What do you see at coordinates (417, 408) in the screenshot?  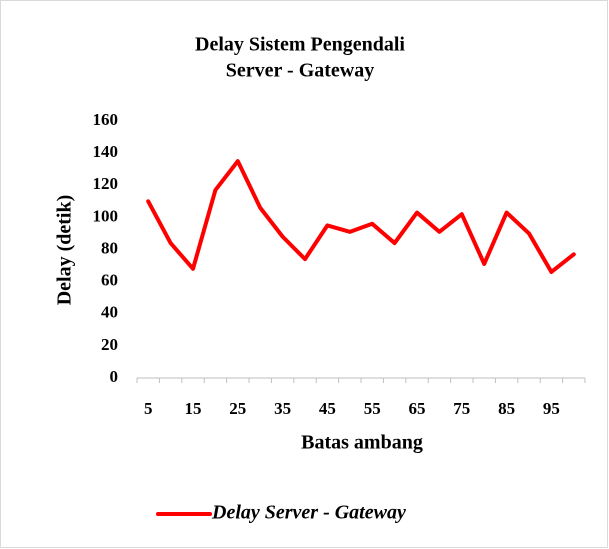 I see `x-tick-label: 65` at bounding box center [417, 408].